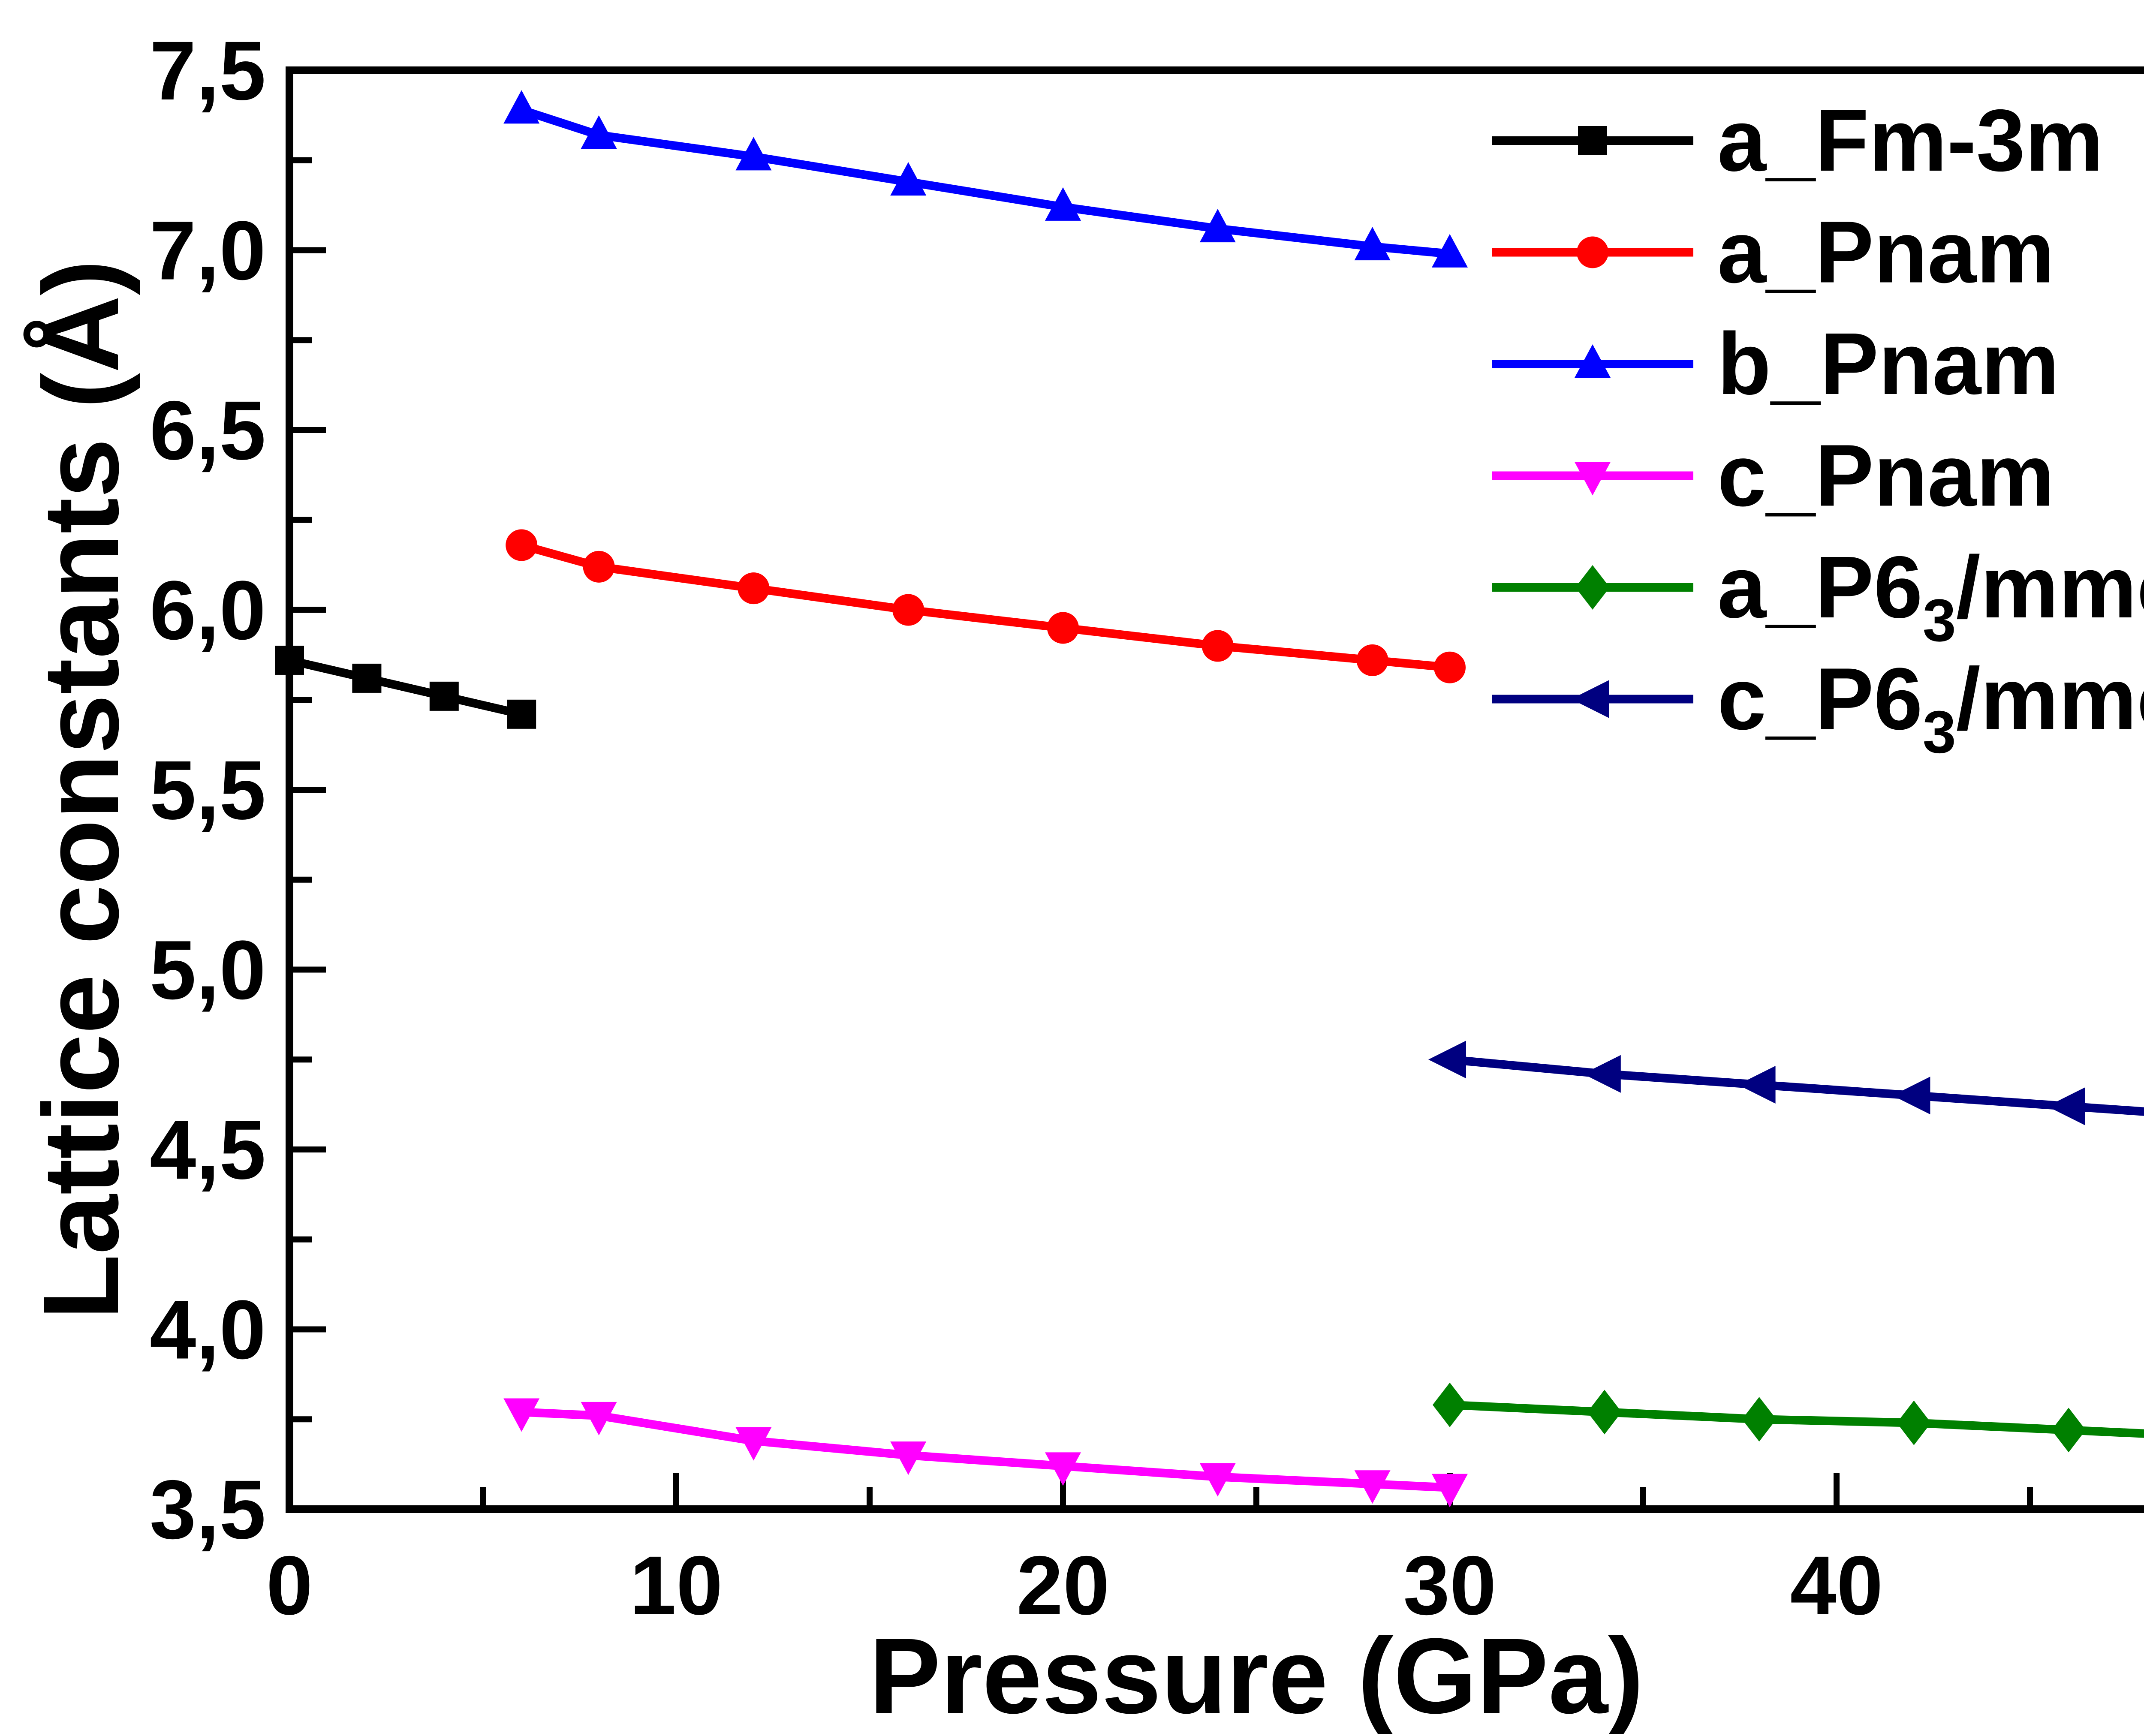 The image size is (2144, 1736). I want to click on x-tick-label: 10, so click(676, 1585).